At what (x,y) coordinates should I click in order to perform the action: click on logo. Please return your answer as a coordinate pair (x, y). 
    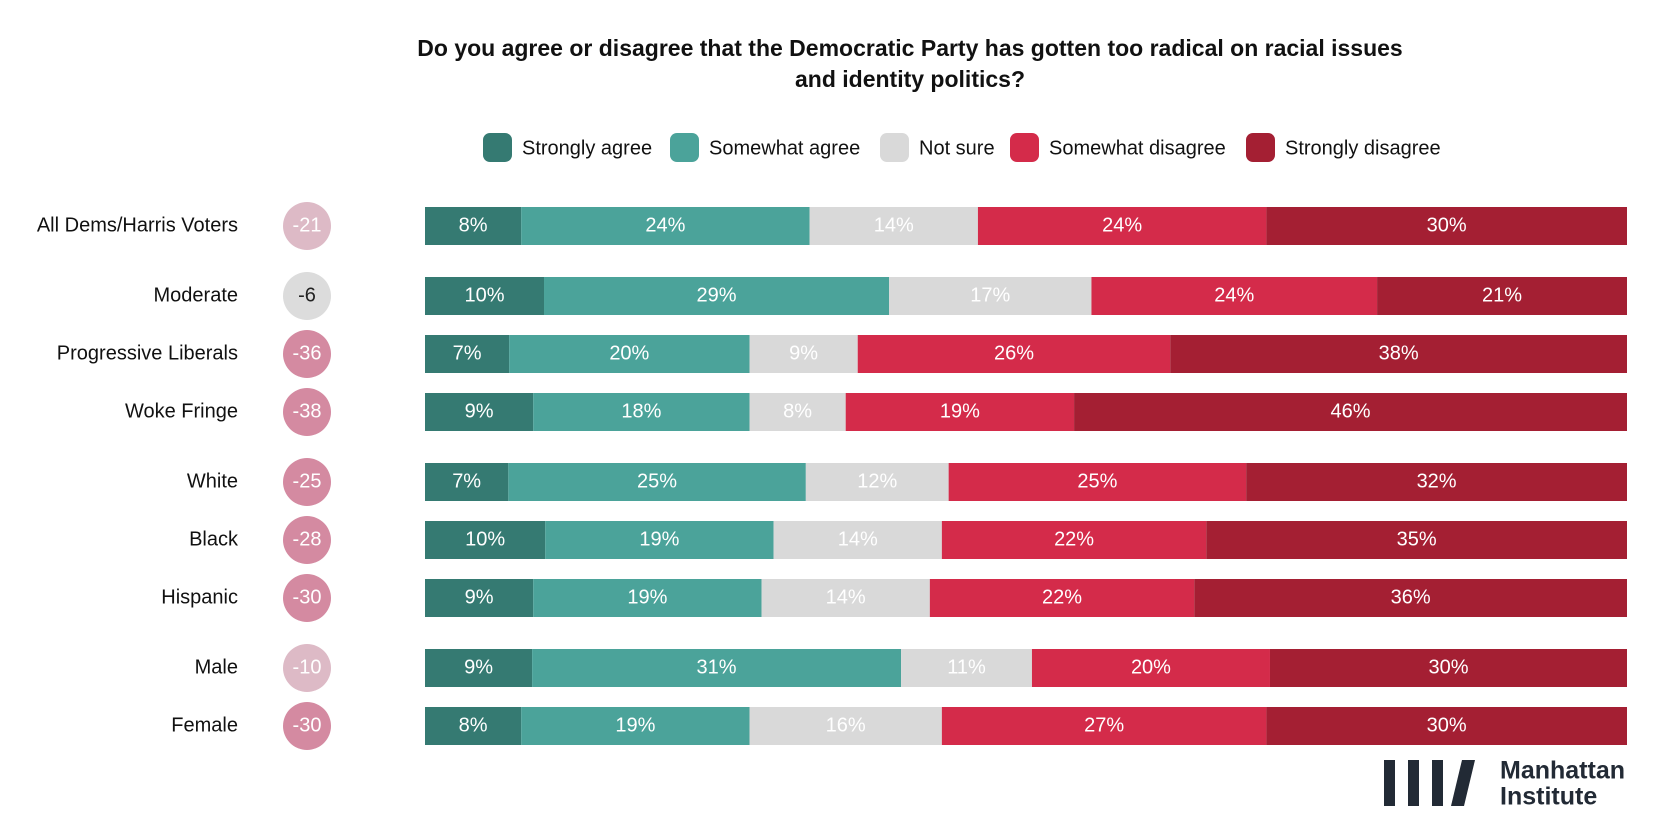
    Looking at the image, I should click on (1429, 783).